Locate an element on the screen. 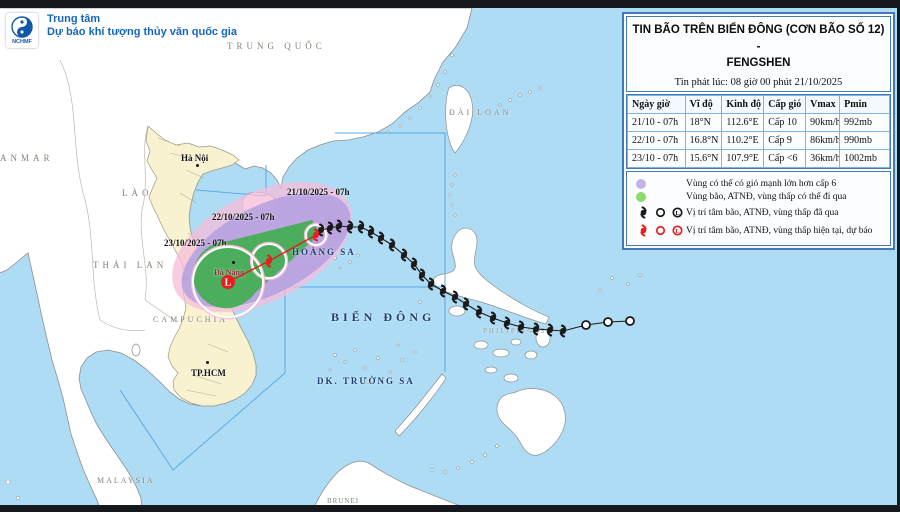 This screenshot has width=900, height=512. storm-table-cell: Cấp 9 is located at coordinates (785, 141).